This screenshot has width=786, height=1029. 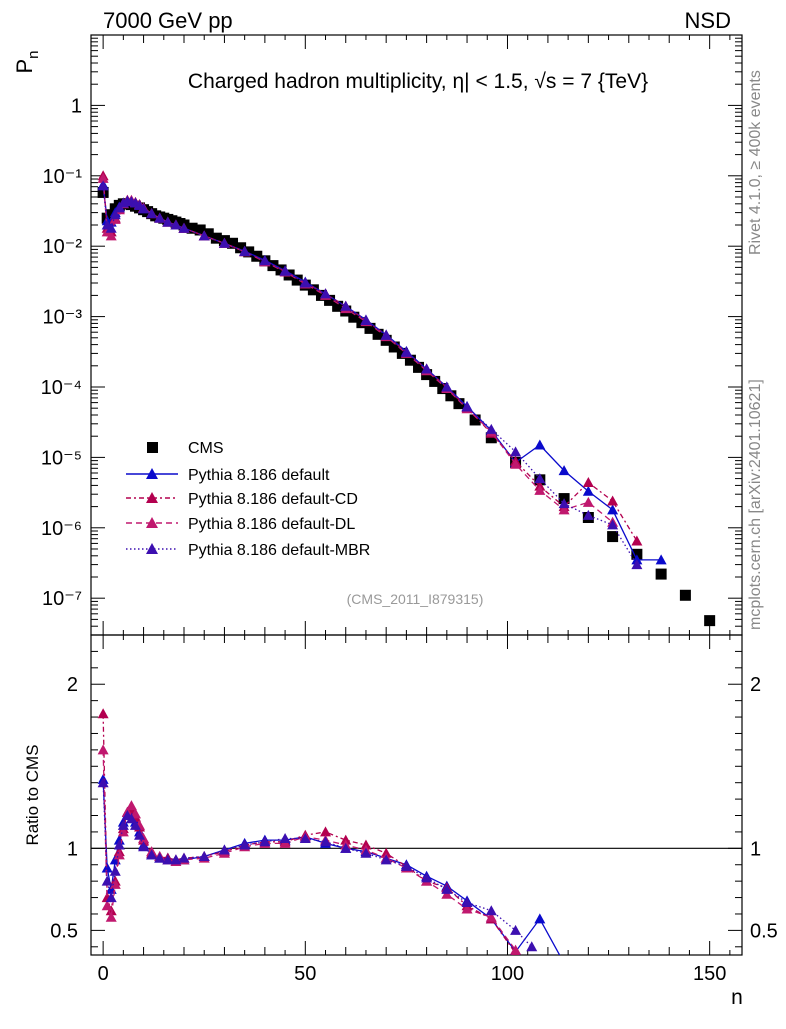 What do you see at coordinates (709, 974) in the screenshot?
I see `ratio-xtick-label: 150` at bounding box center [709, 974].